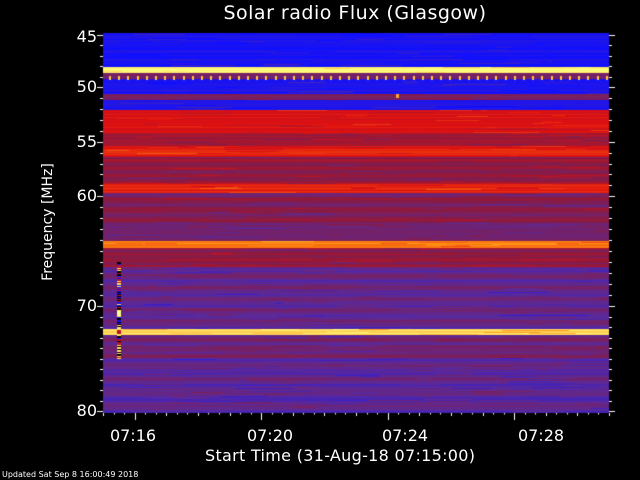 This screenshot has height=480, width=640. What do you see at coordinates (541, 435) in the screenshot?
I see `x-tick-label: 07:28` at bounding box center [541, 435].